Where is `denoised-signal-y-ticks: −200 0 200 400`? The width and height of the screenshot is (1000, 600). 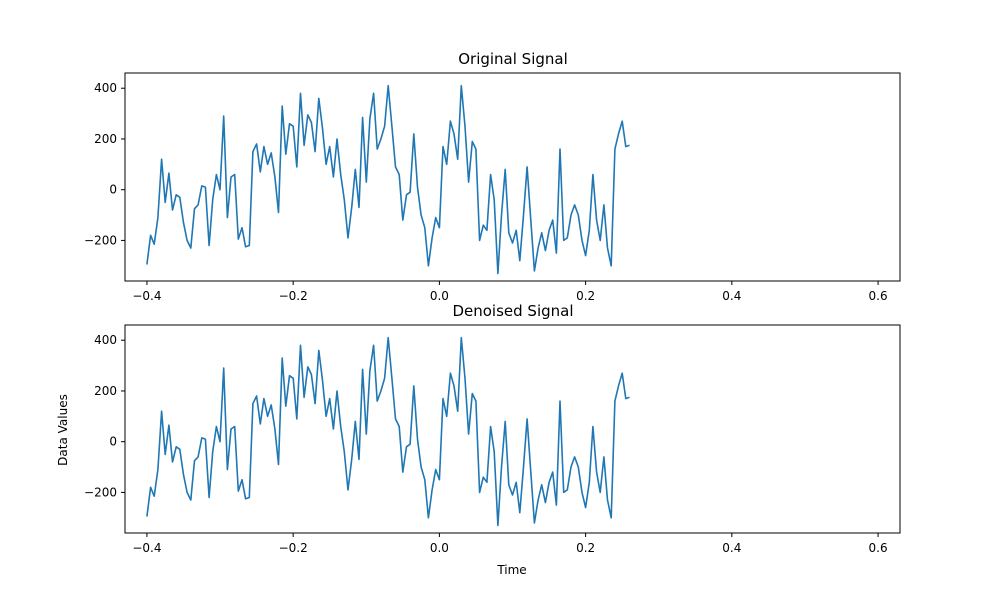 denoised-signal-y-ticks: −200 0 200 400 is located at coordinates (104, 416).